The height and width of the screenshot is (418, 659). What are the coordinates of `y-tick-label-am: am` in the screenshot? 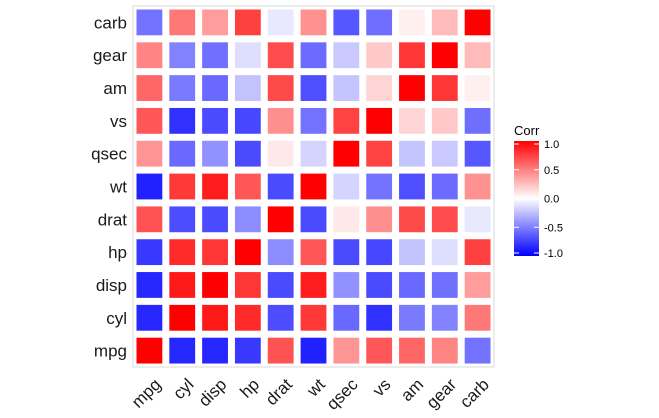 It's located at (115, 88).